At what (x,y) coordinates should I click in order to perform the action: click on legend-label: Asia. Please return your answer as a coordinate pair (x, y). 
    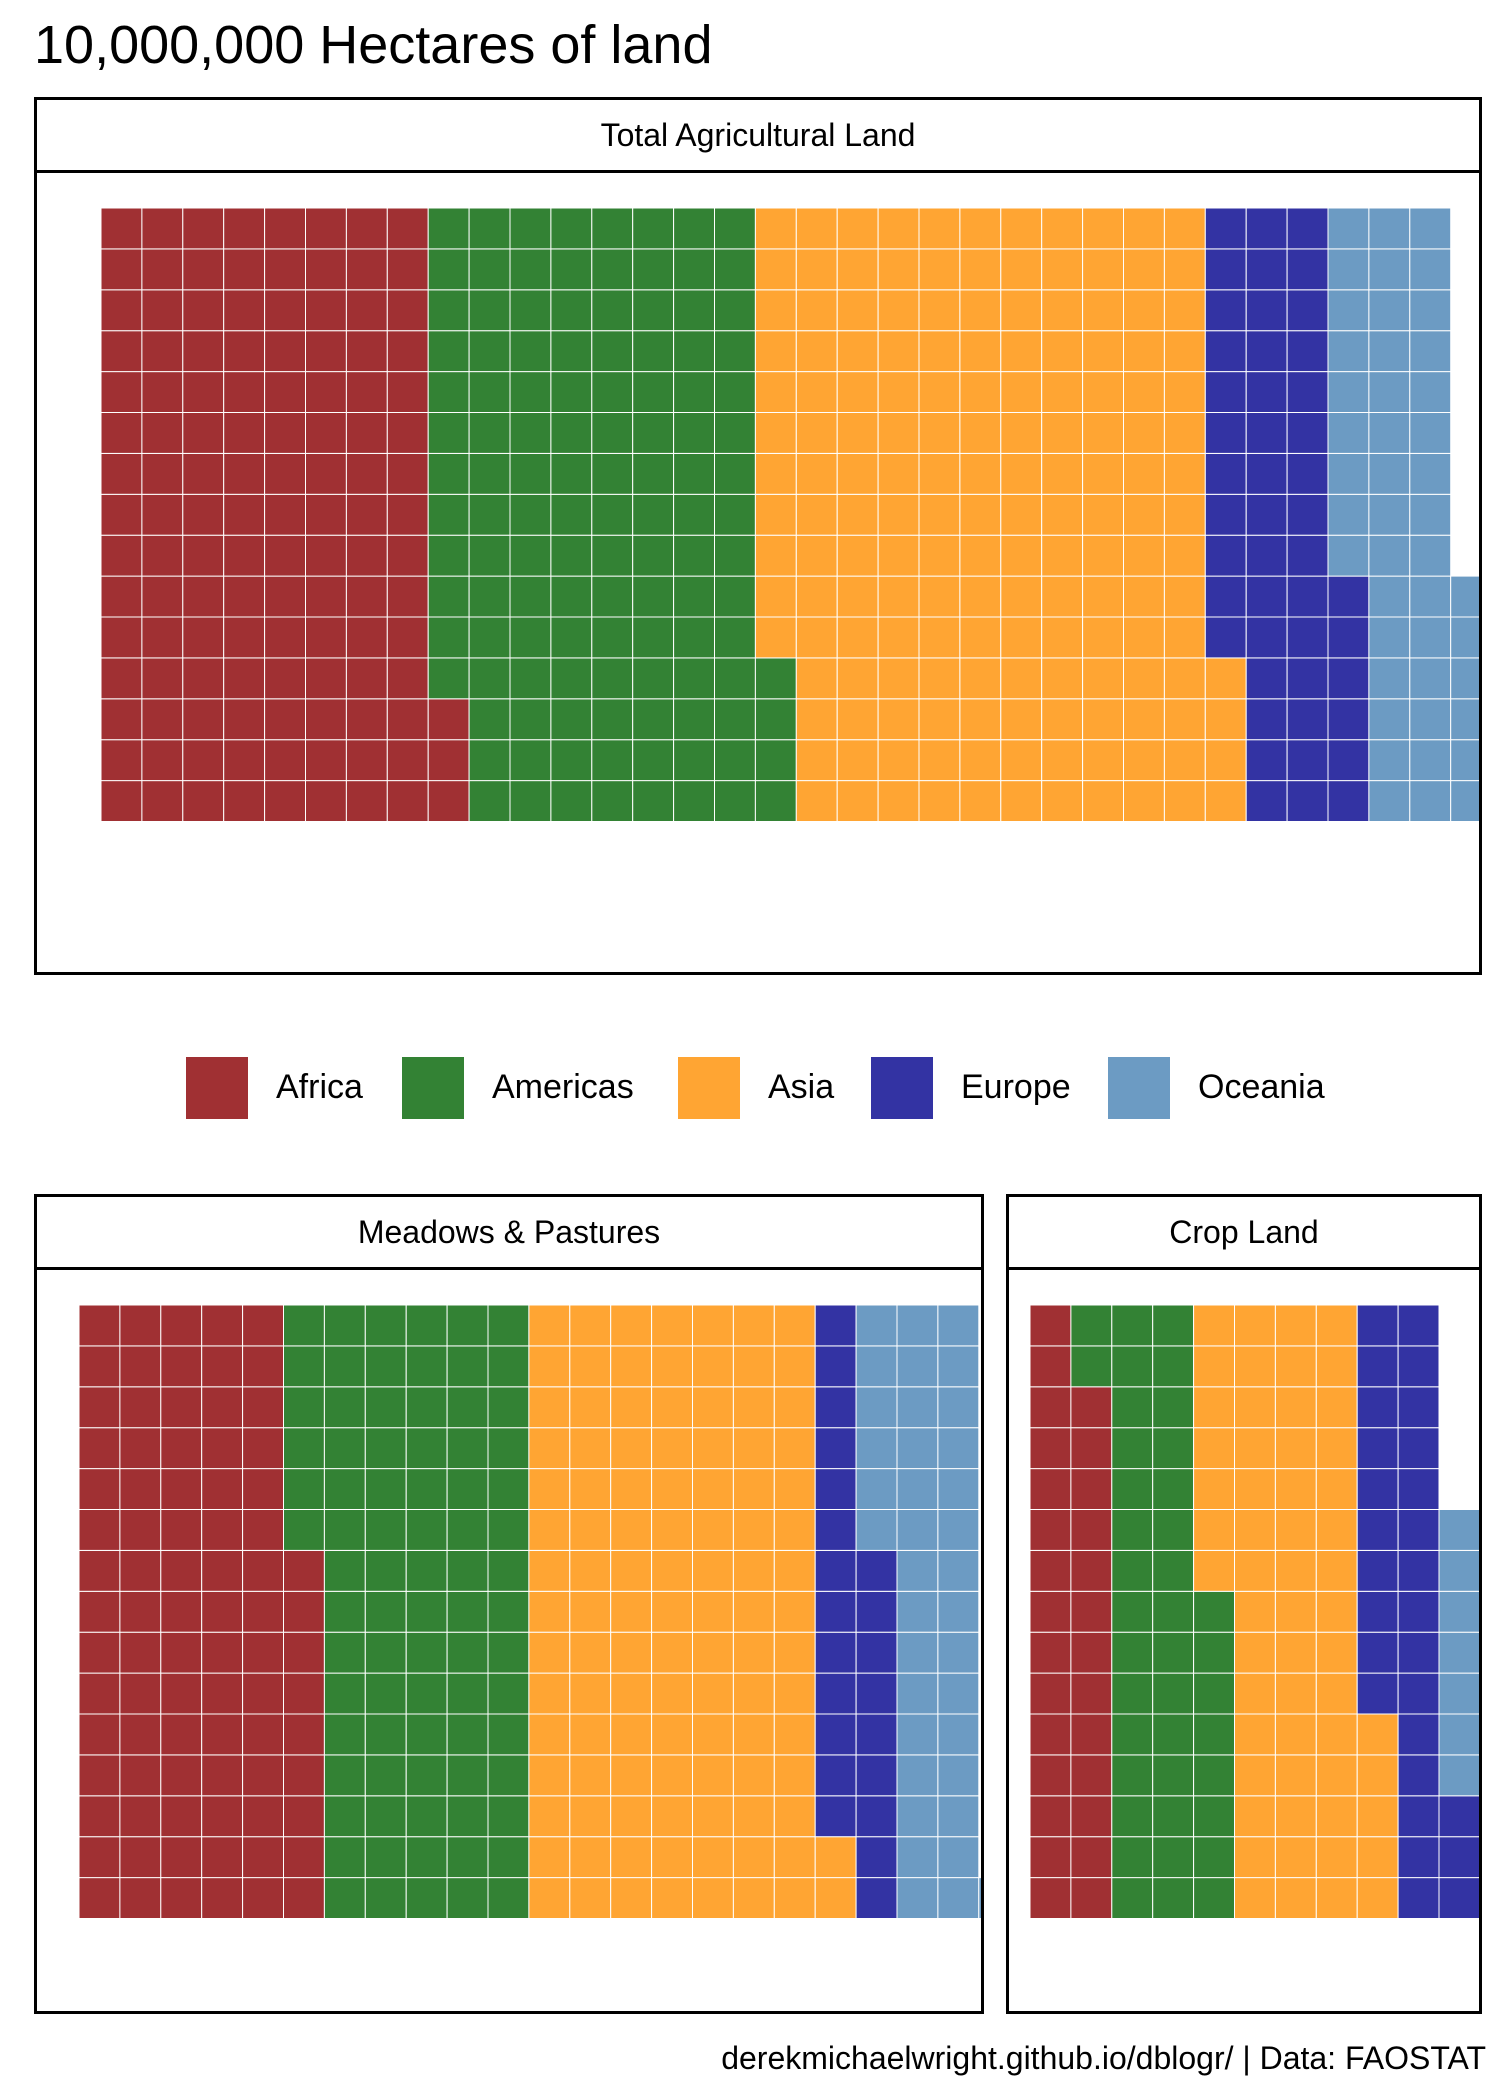
    Looking at the image, I should click on (801, 1087).